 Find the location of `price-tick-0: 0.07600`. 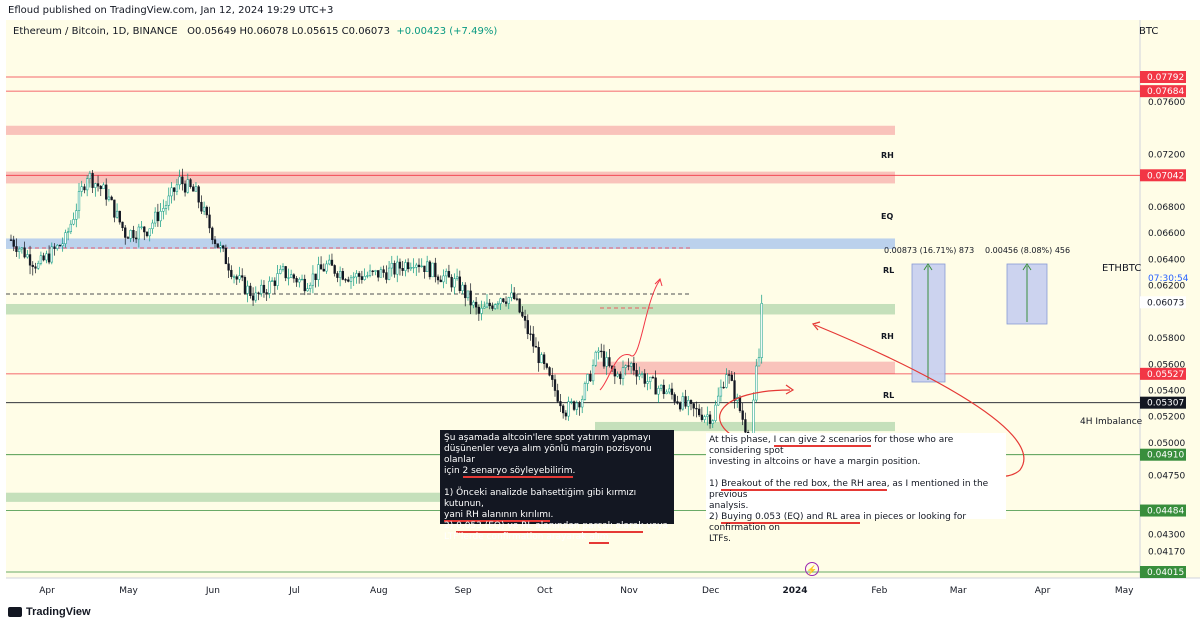

price-tick-0: 0.07600 is located at coordinates (1166, 103).